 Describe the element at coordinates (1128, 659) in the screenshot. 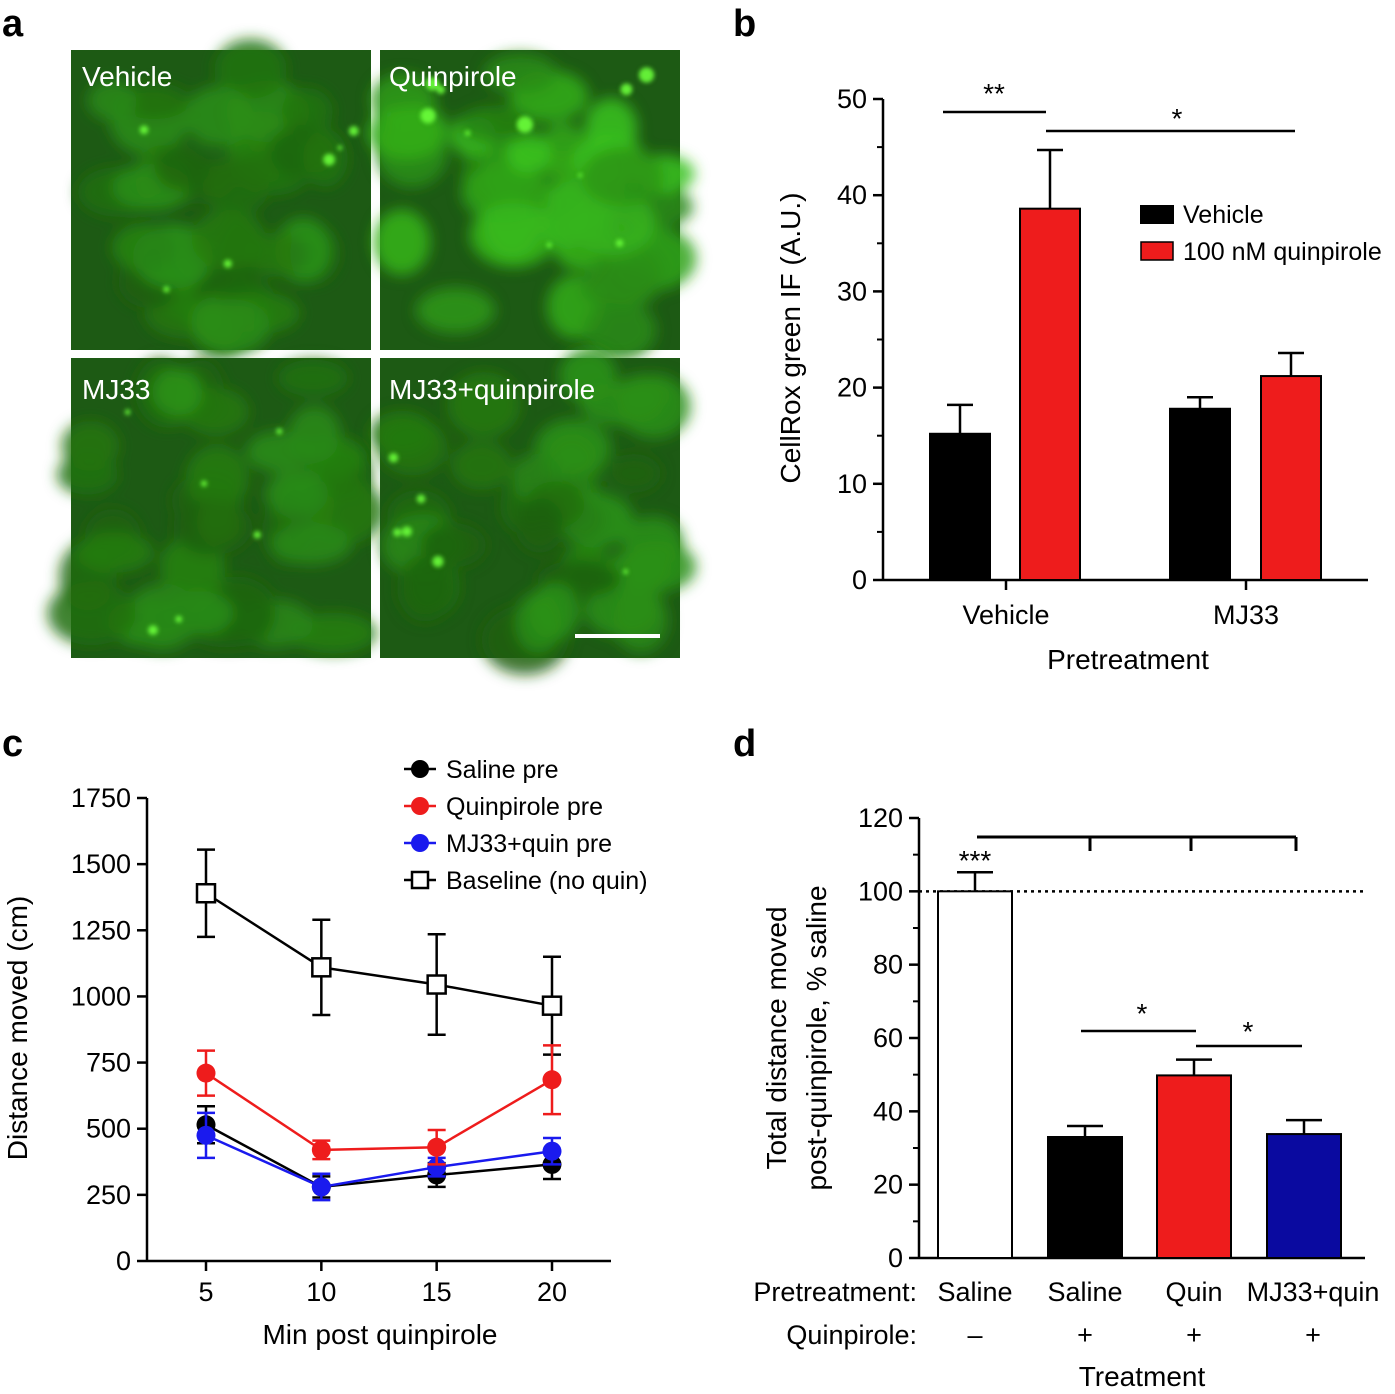

I see `b-x-axis-title: Pretreatment` at that location.